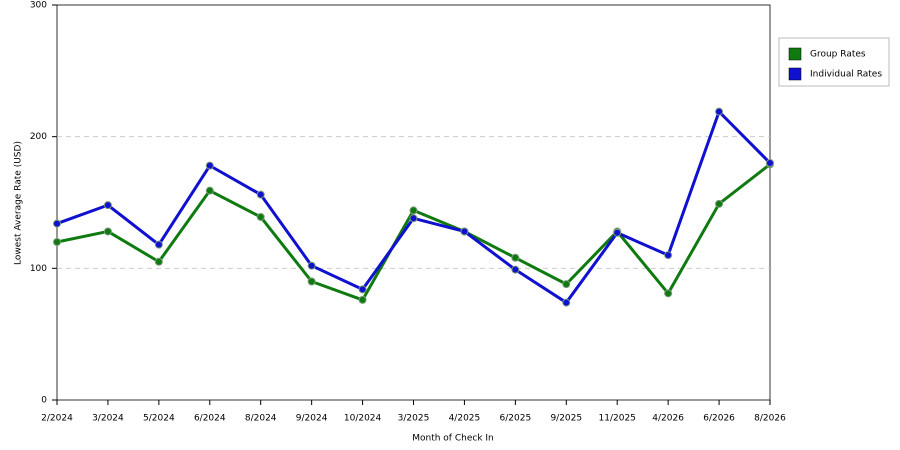  I want to click on y-tick-label: 200, so click(38, 137).